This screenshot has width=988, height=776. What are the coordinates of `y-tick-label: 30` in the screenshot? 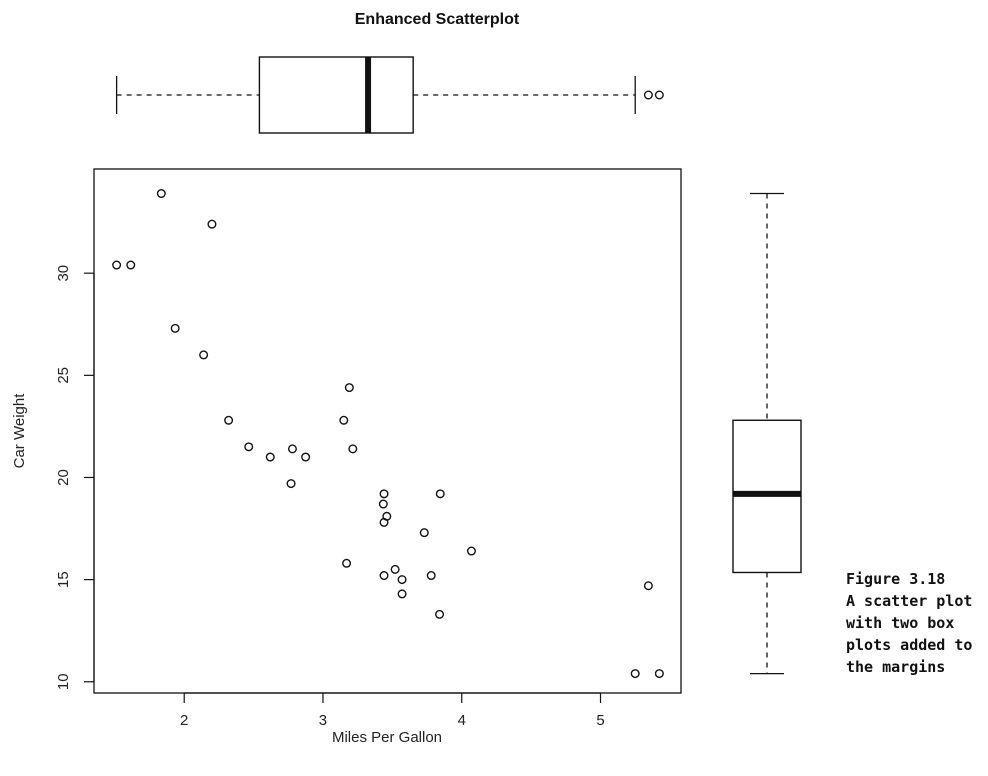 It's located at (63, 273).